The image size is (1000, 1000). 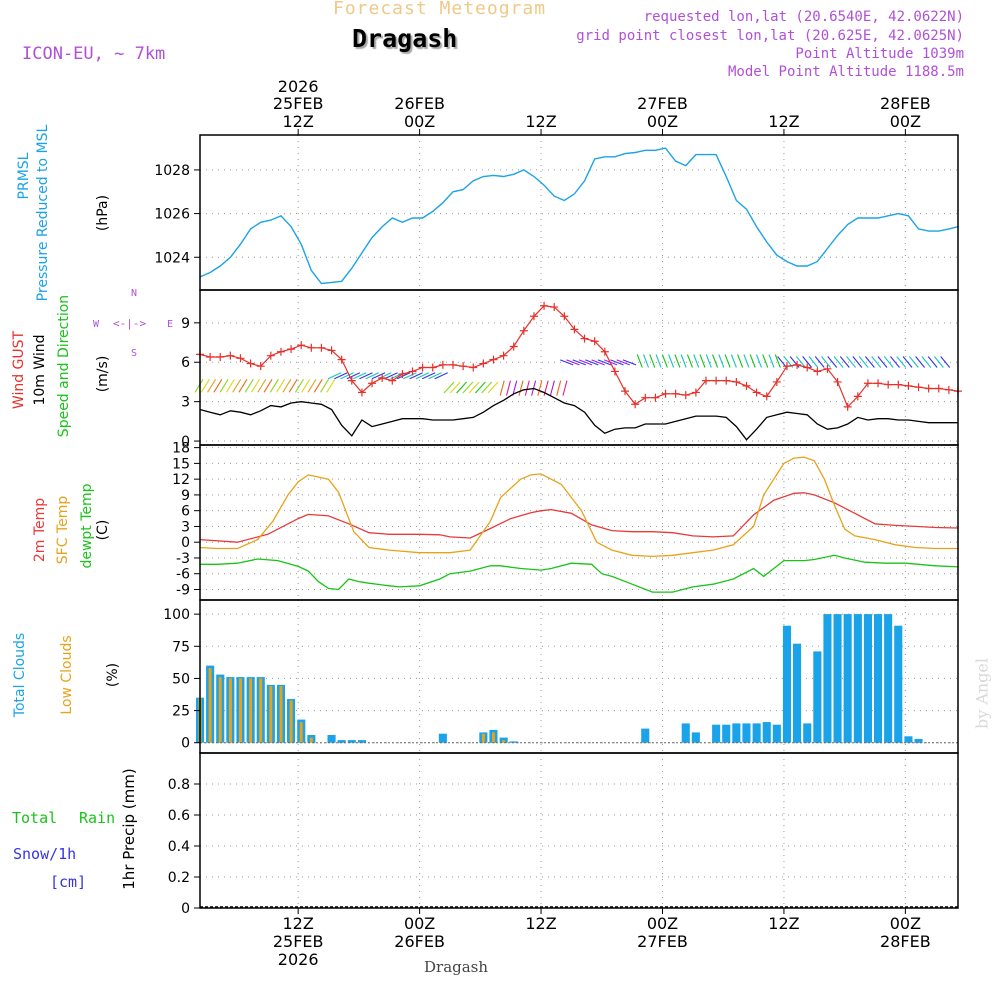 What do you see at coordinates (179, 785) in the screenshot?
I see `y-tick-label: 0.8` at bounding box center [179, 785].